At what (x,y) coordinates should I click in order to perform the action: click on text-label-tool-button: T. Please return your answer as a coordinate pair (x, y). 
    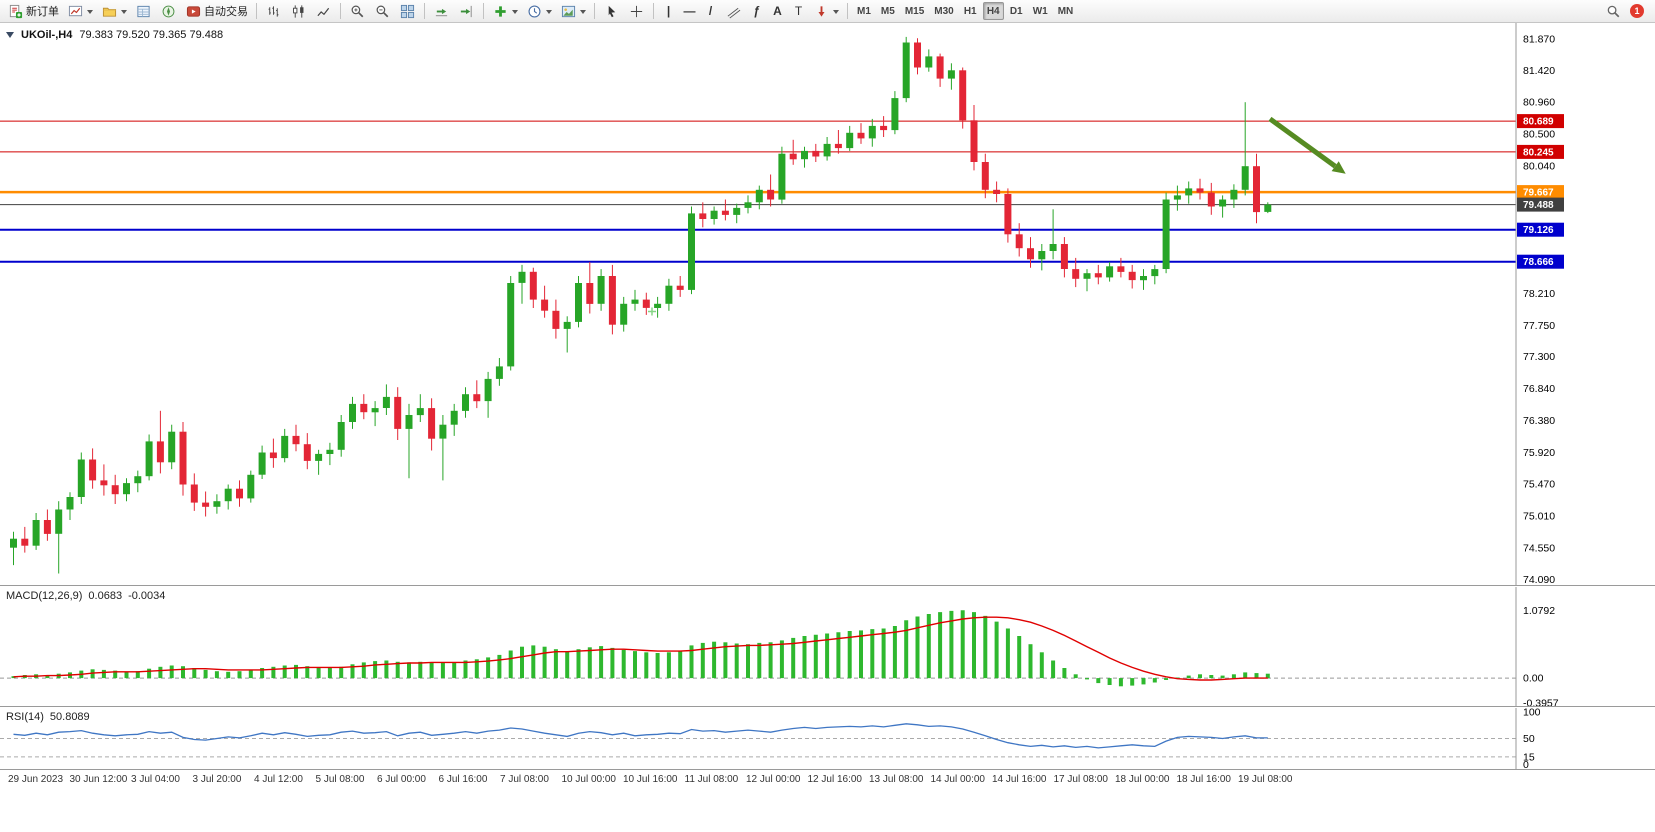
    Looking at the image, I should click on (798, 11).